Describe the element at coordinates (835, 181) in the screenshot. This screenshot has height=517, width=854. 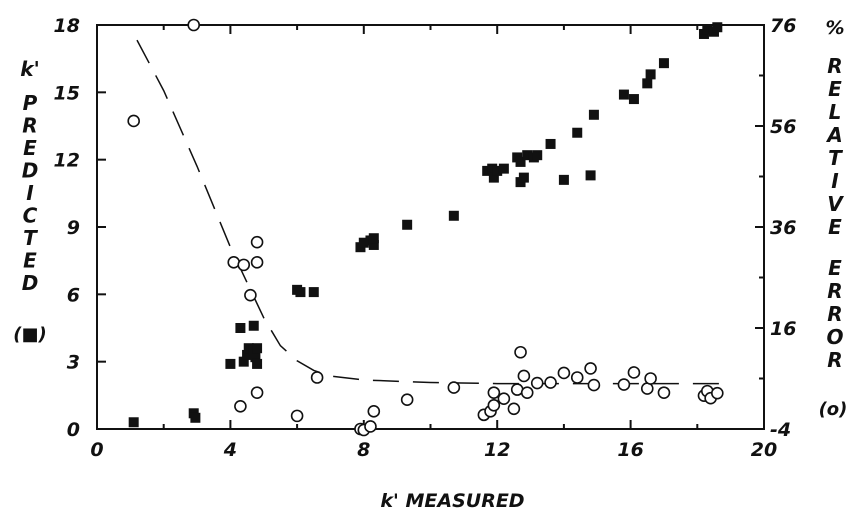
I see `y-right-title-letter: I` at that location.